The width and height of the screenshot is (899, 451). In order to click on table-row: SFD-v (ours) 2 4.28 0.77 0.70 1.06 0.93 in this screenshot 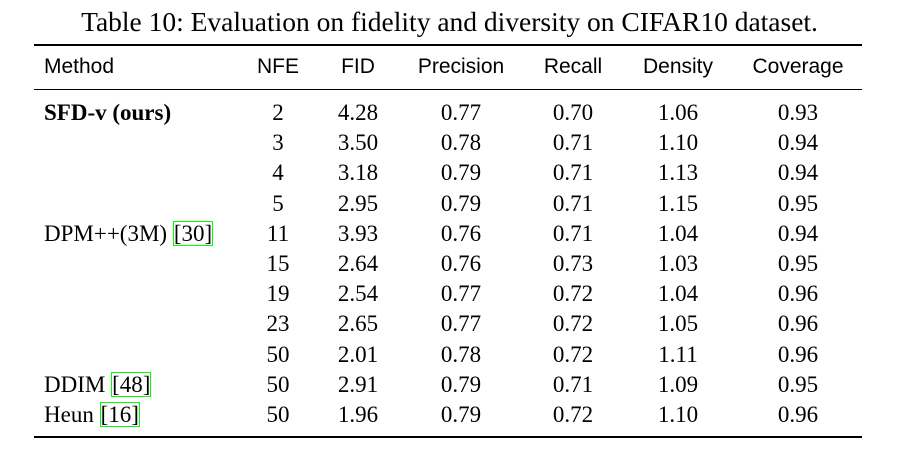, I will do `click(449, 113)`.